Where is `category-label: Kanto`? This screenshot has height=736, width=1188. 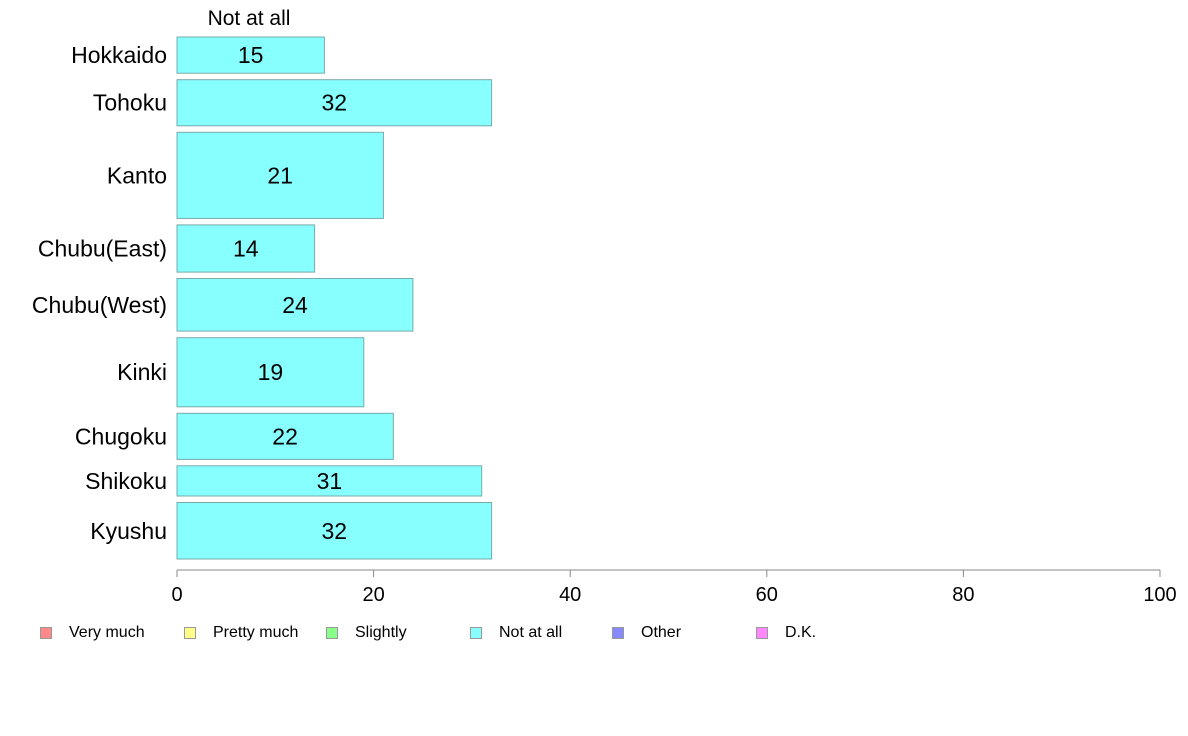 category-label: Kanto is located at coordinates (137, 175).